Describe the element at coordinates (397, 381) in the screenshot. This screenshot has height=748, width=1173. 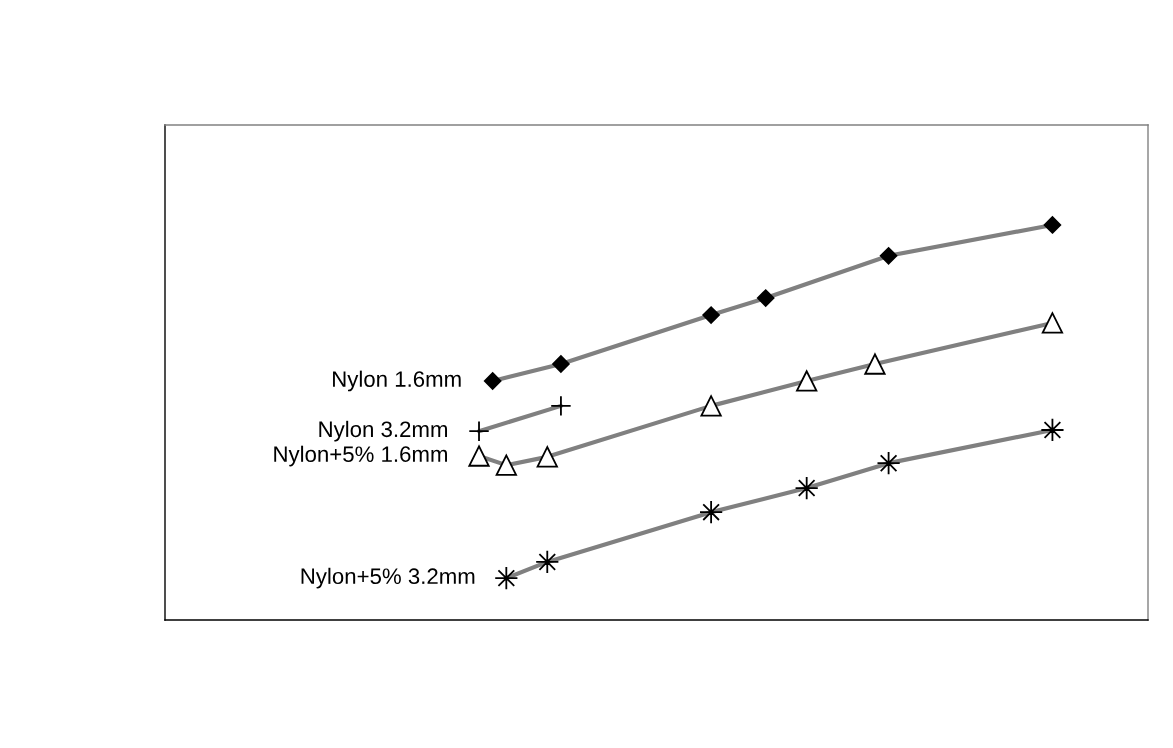
I see `series-label: Nylon 1.6mm` at that location.